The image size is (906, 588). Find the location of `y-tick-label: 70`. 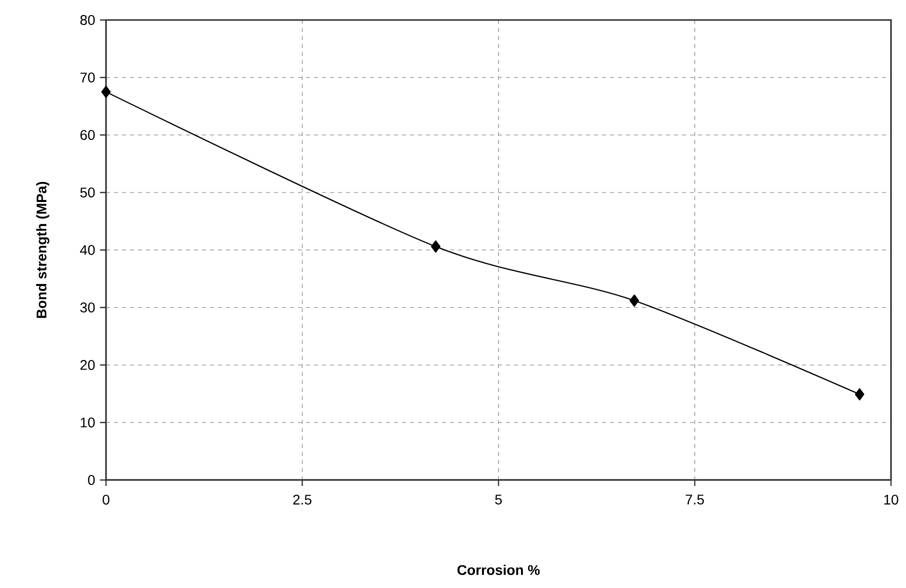

y-tick-label: 70 is located at coordinates (87, 77).